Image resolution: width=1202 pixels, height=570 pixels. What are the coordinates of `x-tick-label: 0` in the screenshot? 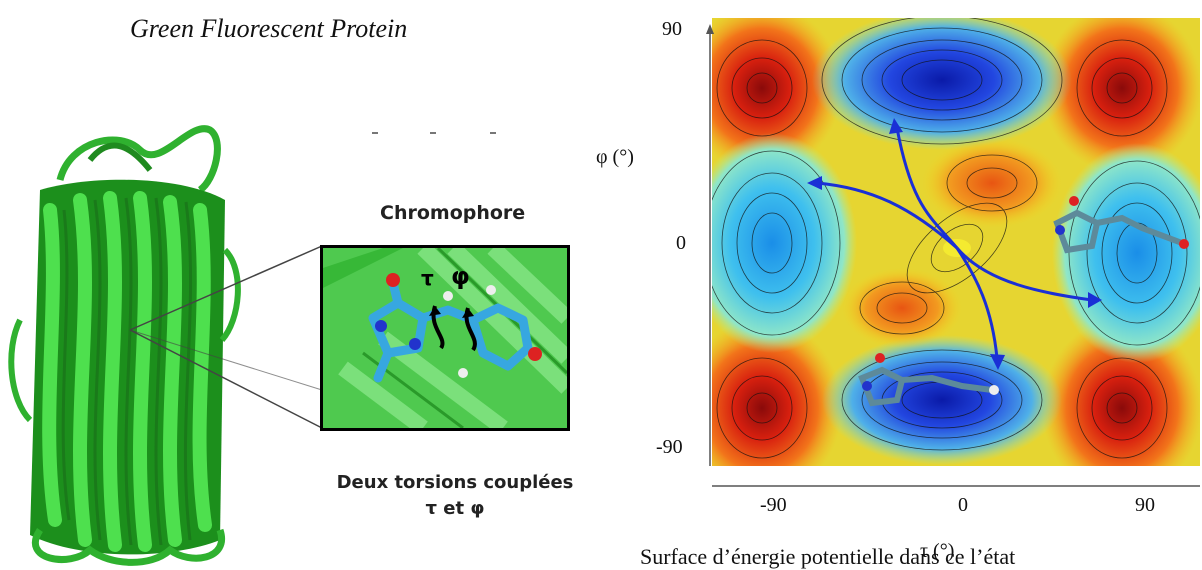 It's located at (963, 505).